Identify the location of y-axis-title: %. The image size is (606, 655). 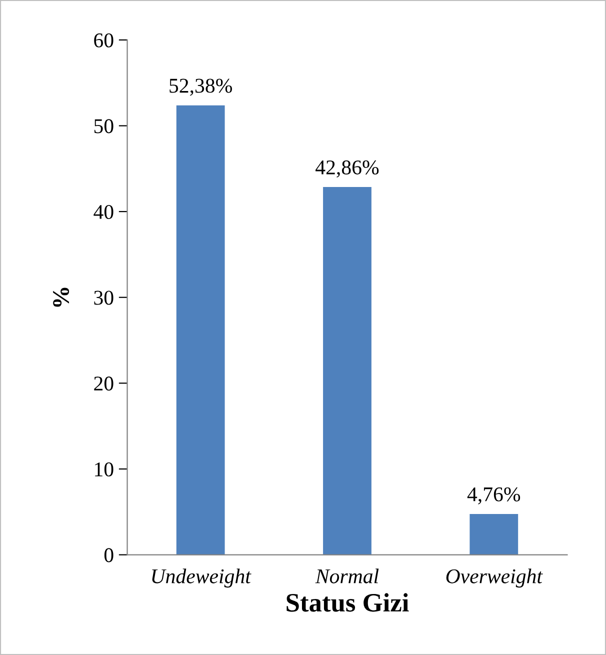
(61, 297).